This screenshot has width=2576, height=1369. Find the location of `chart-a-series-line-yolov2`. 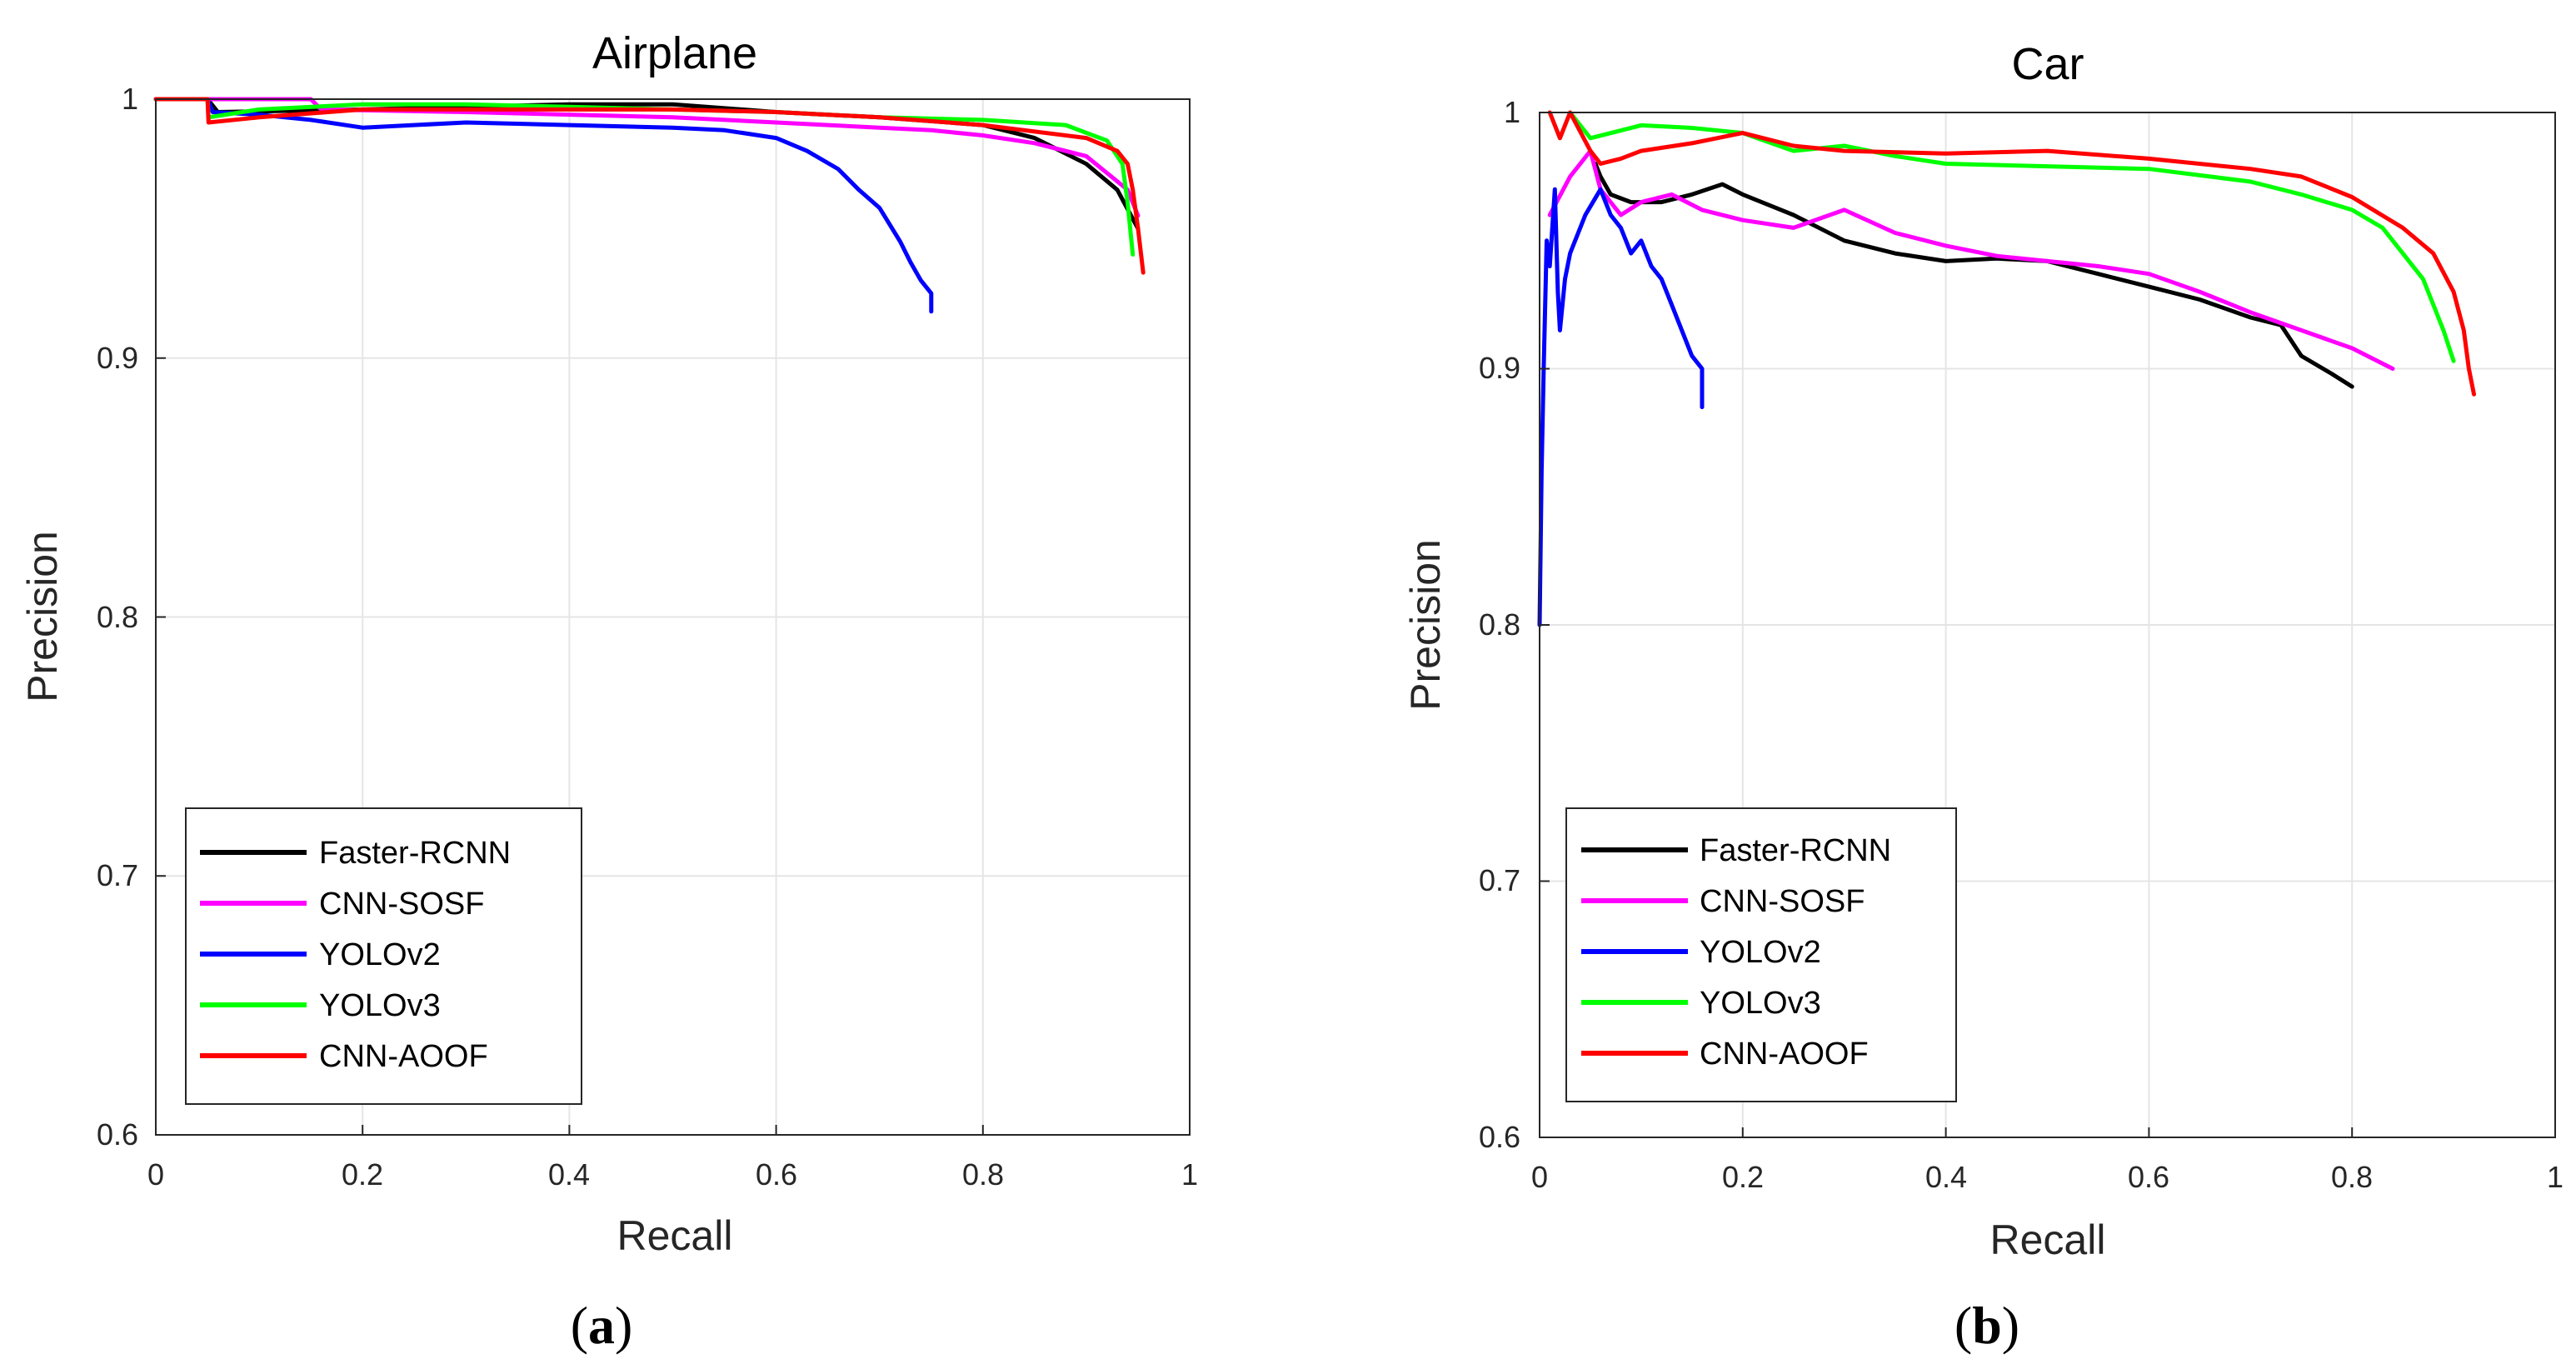

chart-a-series-line-yolov2 is located at coordinates (543, 205).